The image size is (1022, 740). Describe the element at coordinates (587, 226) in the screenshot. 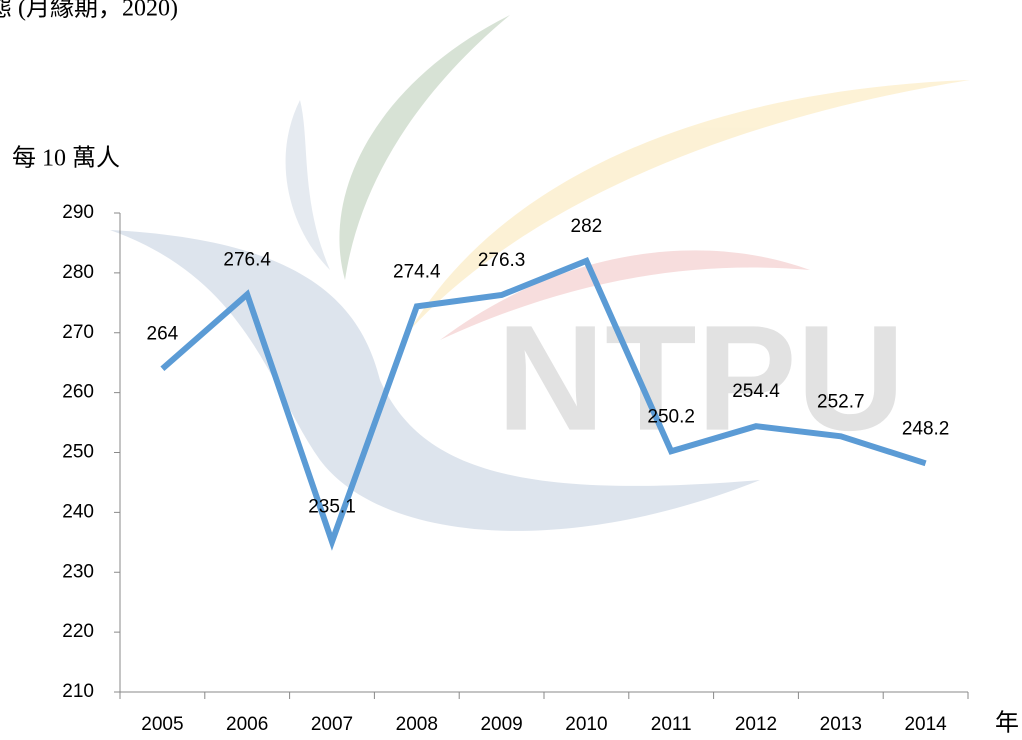

I see `data-label: 282` at that location.